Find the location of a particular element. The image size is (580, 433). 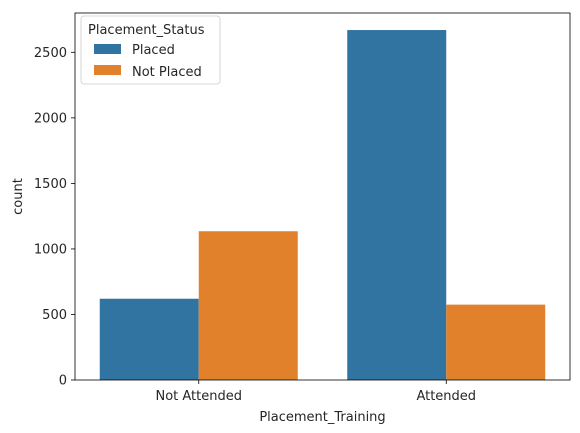

y-tick-label: 1500 is located at coordinates (50, 184).